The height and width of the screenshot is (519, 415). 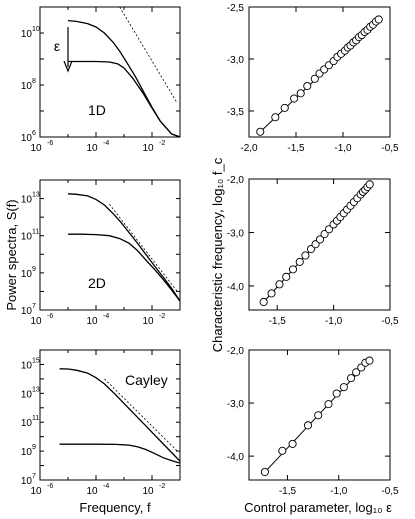 I want to click on epsilon-label: ε, so click(x=57, y=46).